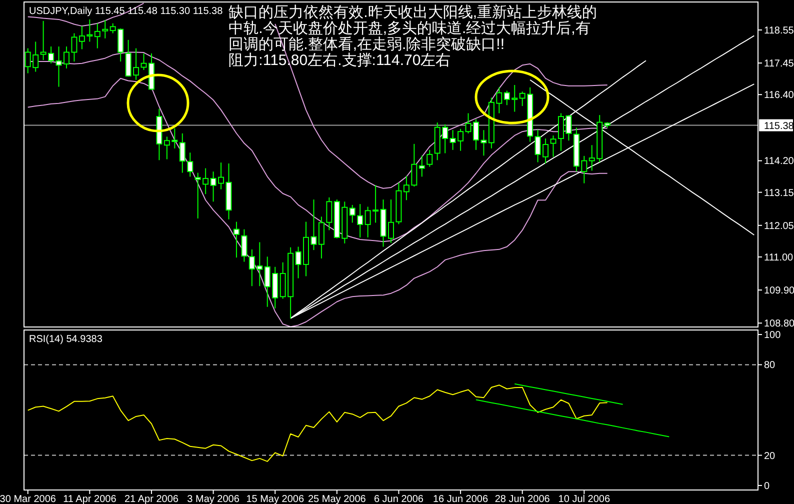 The height and width of the screenshot is (504, 794). Describe the element at coordinates (66, 339) in the screenshot. I see `chart-title: RSI(14) 54.9383` at that location.